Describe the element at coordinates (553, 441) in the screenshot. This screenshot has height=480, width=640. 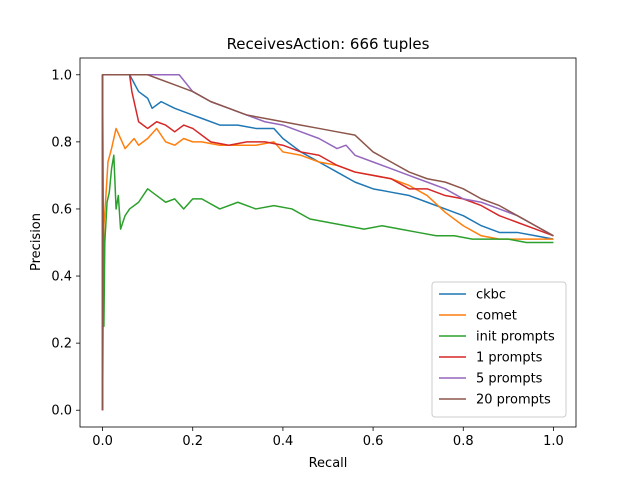
I see `x-tick-label: 1.0` at that location.